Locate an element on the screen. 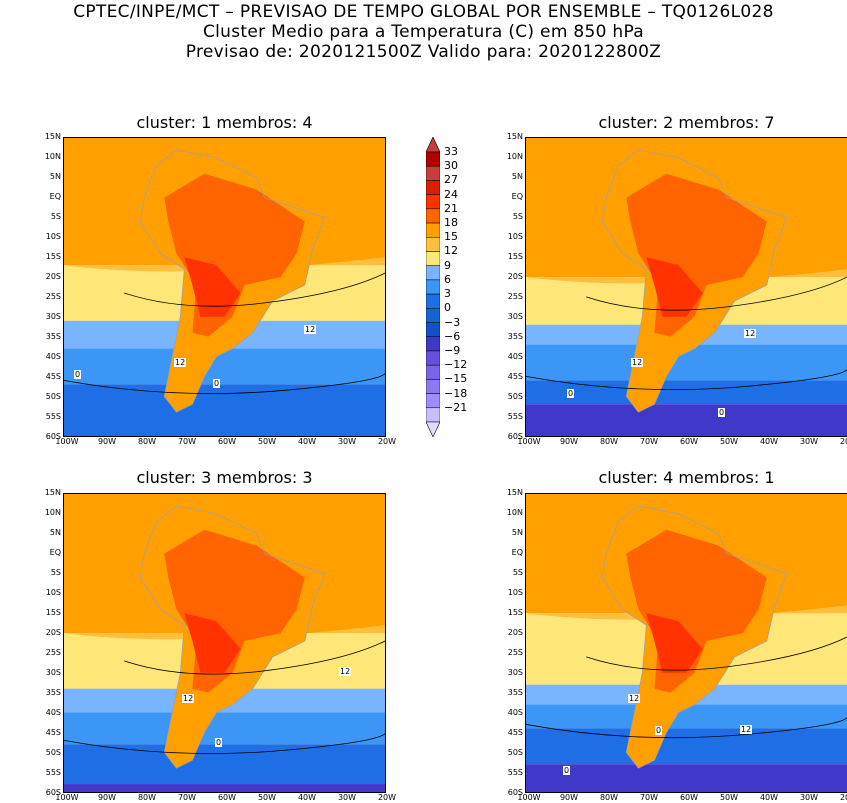 This screenshot has width=847, height=803. colorbar is located at coordinates (433, 287).